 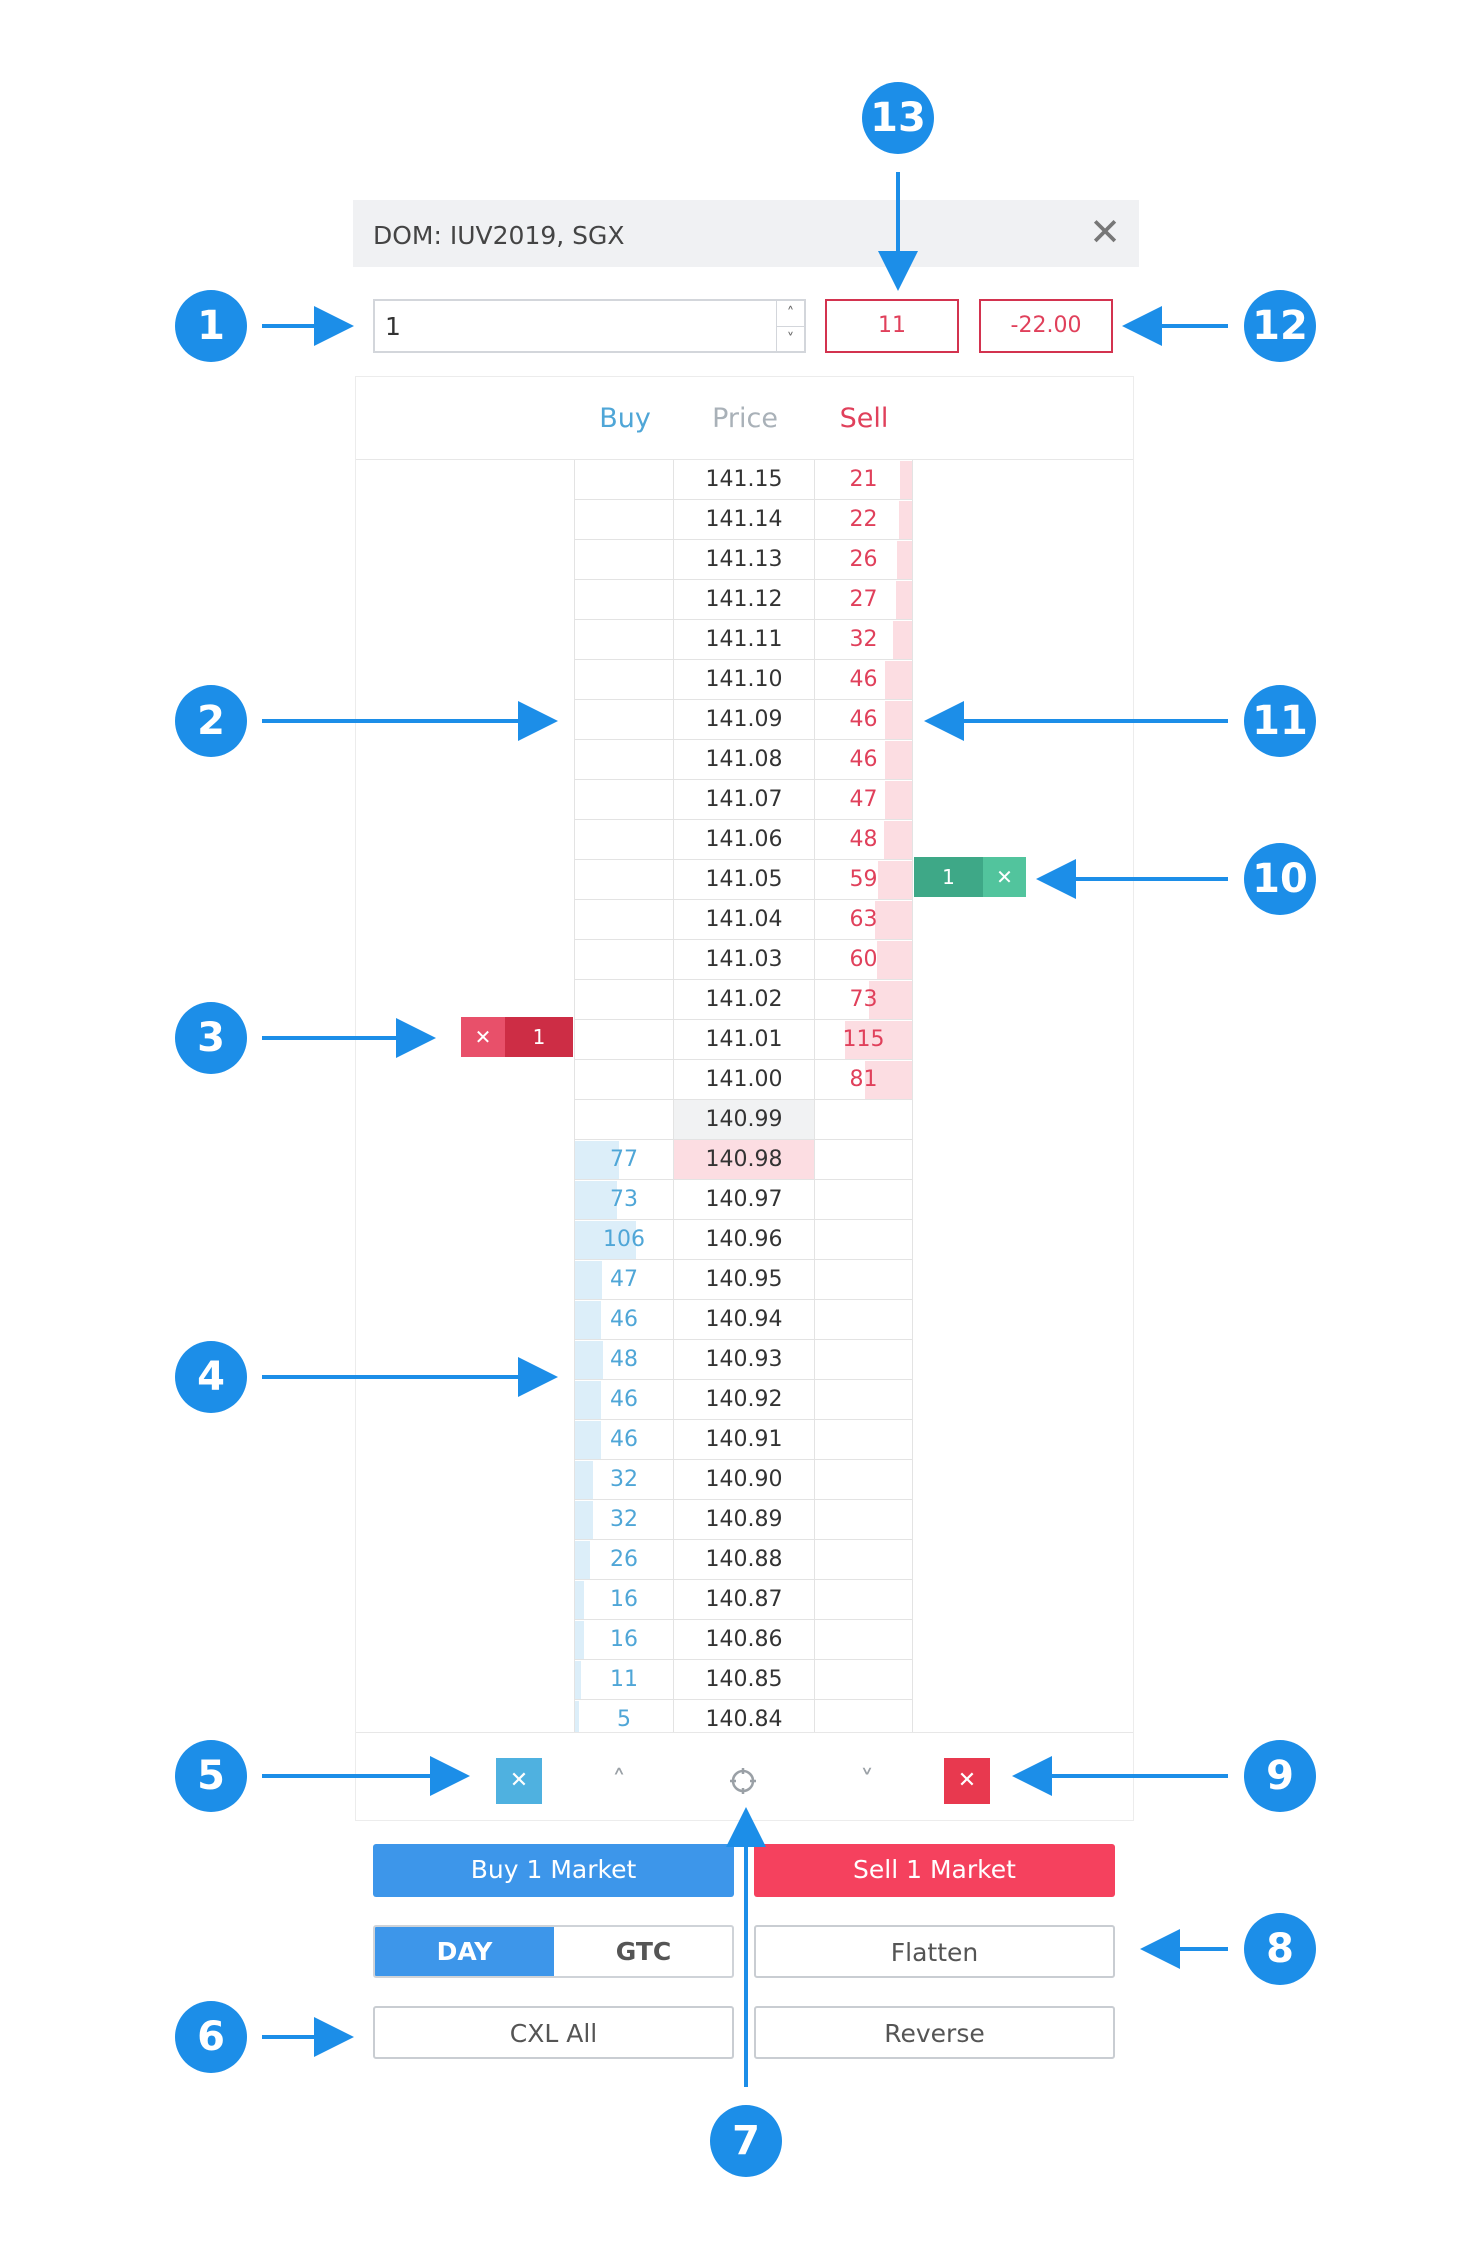 I want to click on table-row: 141.07 47, so click(x=744, y=800).